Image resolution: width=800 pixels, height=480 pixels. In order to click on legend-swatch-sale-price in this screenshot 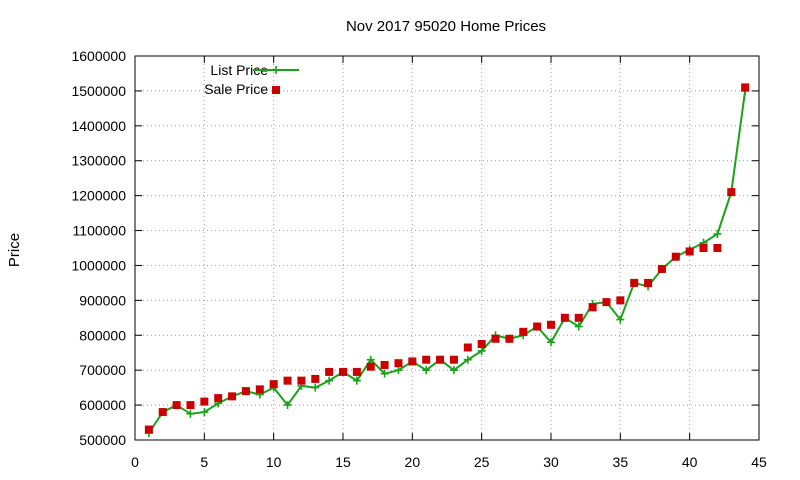, I will do `click(276, 90)`.